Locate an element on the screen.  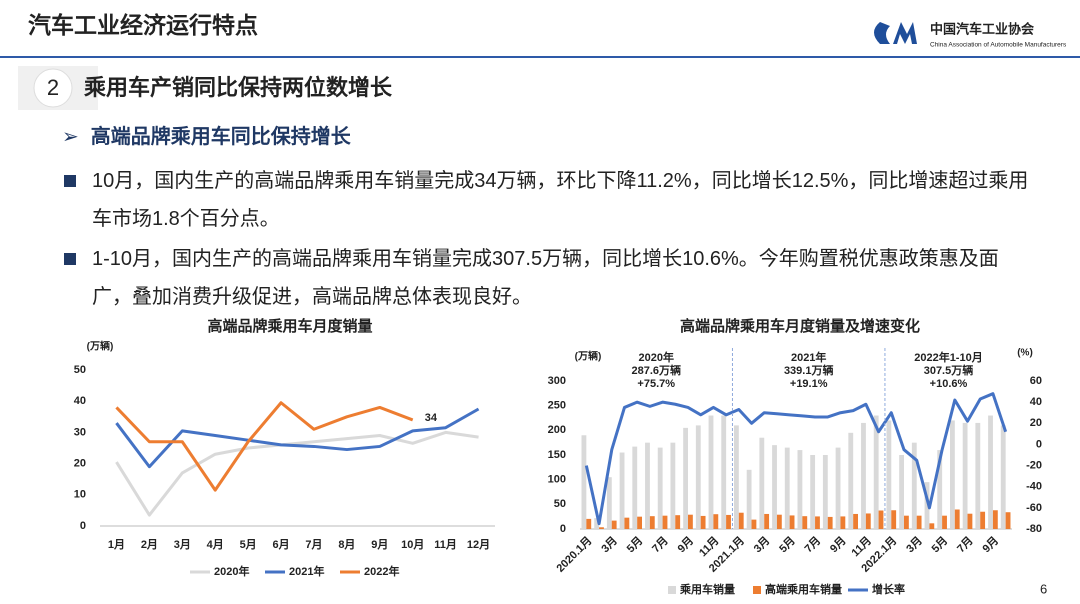
y-tick-label: 250 is located at coordinates (557, 406).